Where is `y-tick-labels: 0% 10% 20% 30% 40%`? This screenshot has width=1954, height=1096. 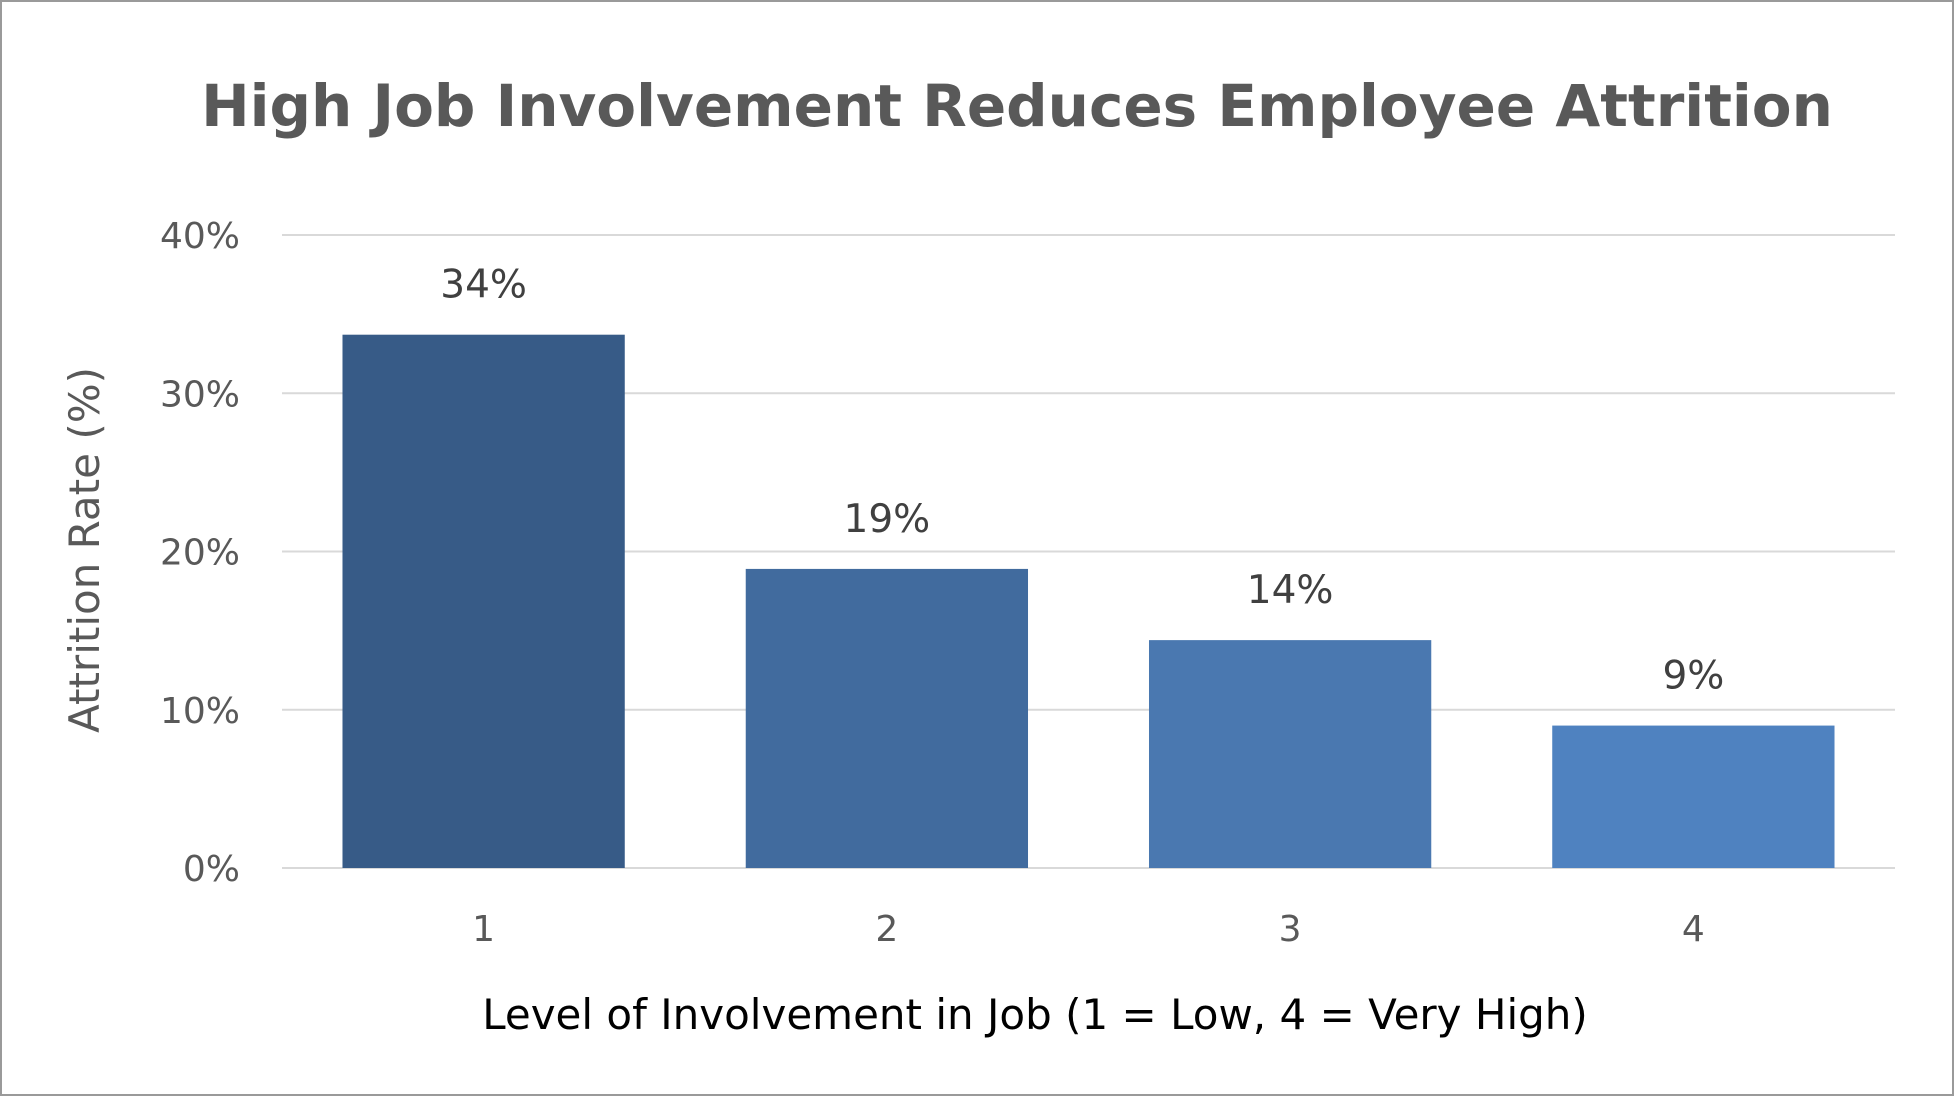 y-tick-labels: 0% 10% 20% 30% 40% is located at coordinates (200, 553).